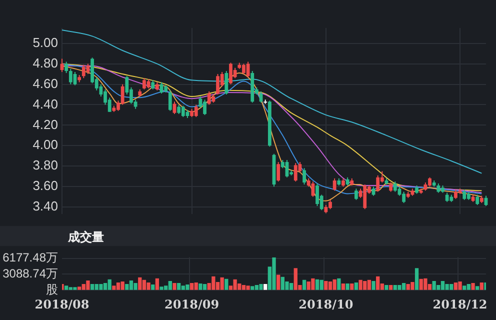  Describe the element at coordinates (30, 273) in the screenshot. I see `y-tick-label: 3088.74万` at that location.